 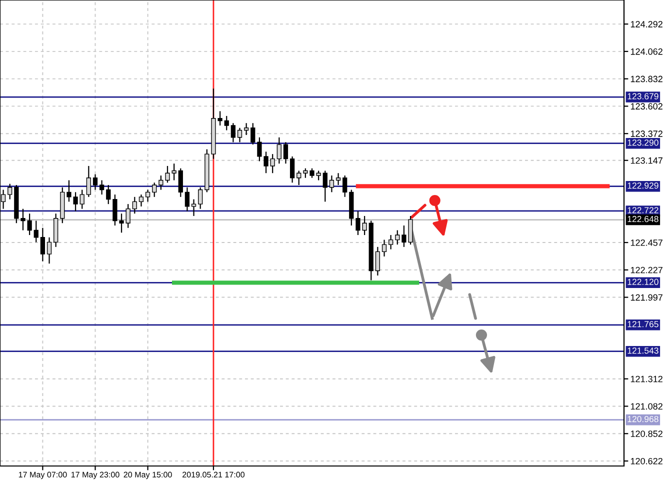 I want to click on x-tick-label: 17 May 23:00, so click(x=95, y=476).